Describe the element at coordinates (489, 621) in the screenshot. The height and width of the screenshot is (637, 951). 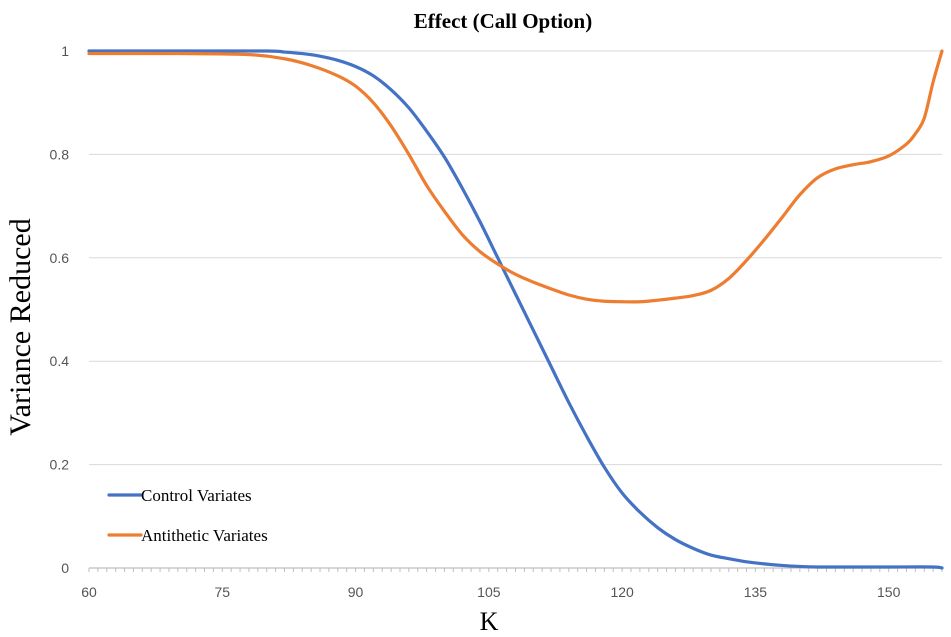
I see `x-axis-label: K` at that location.